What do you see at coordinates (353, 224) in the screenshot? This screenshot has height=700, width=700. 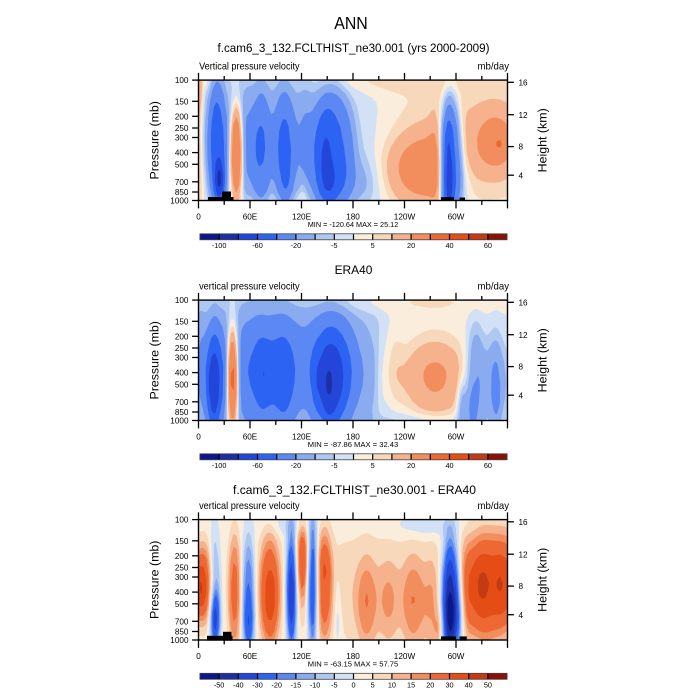 I see `svg-text: MIN = -120.64 MAX = 25.12` at bounding box center [353, 224].